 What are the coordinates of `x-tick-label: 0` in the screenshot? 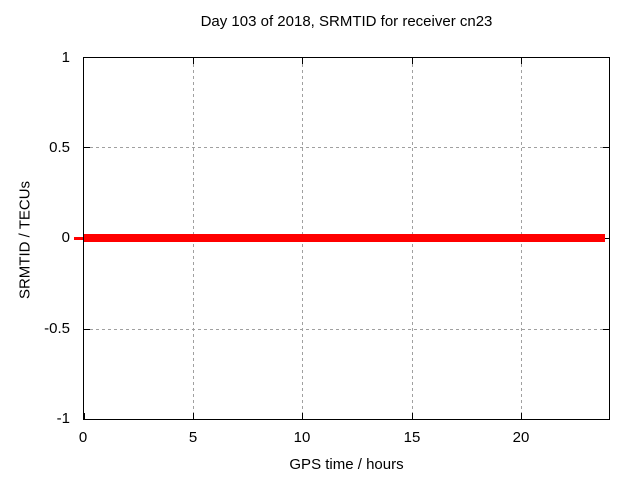 It's located at (83, 437).